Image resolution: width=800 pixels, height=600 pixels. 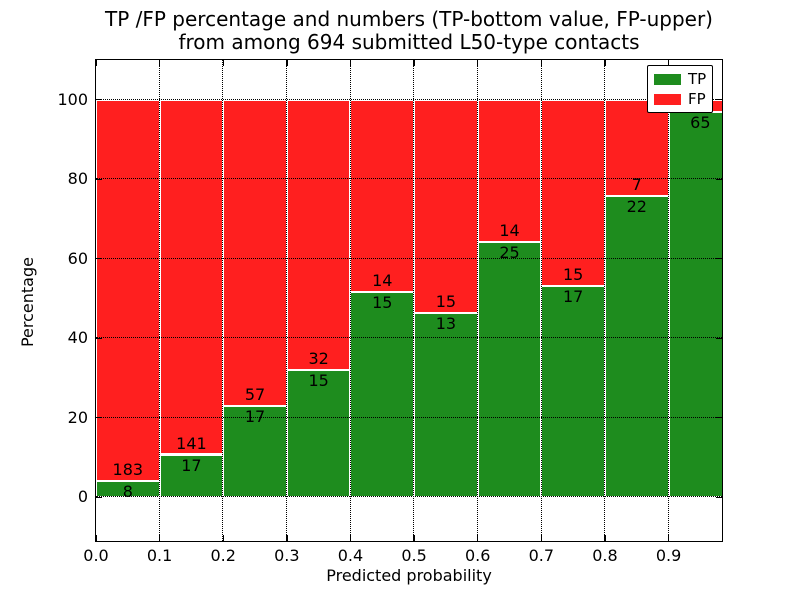 What do you see at coordinates (541, 555) in the screenshot?
I see `x-tick-label: 0.7` at bounding box center [541, 555].